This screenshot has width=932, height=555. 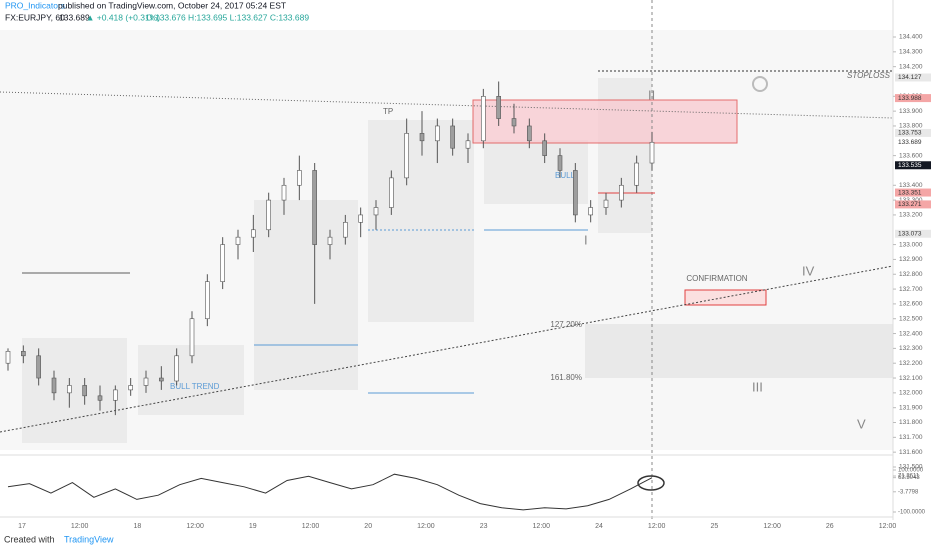 I want to click on target-zone, so click(x=739, y=351).